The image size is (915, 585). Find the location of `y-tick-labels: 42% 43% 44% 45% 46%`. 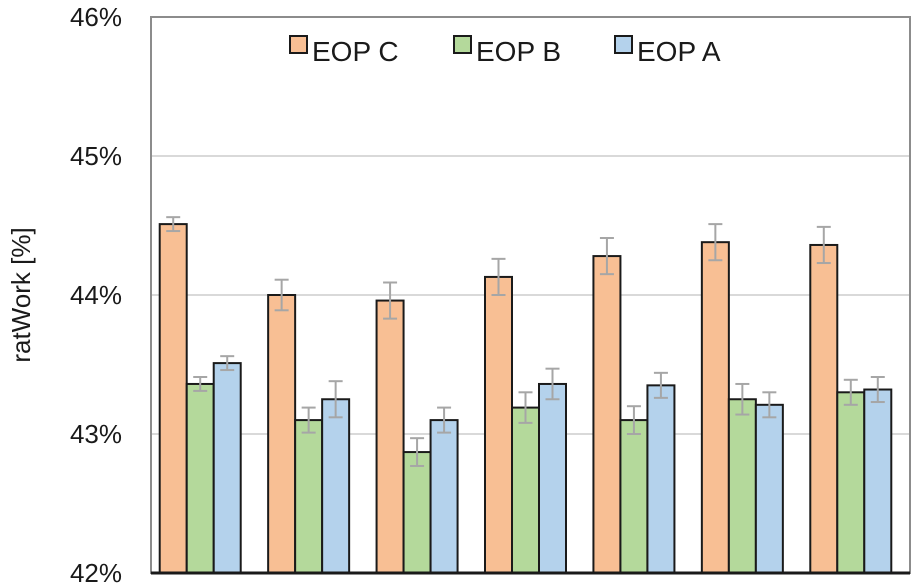

y-tick-labels: 42% 43% 44% 45% 46% is located at coordinates (96, 293).